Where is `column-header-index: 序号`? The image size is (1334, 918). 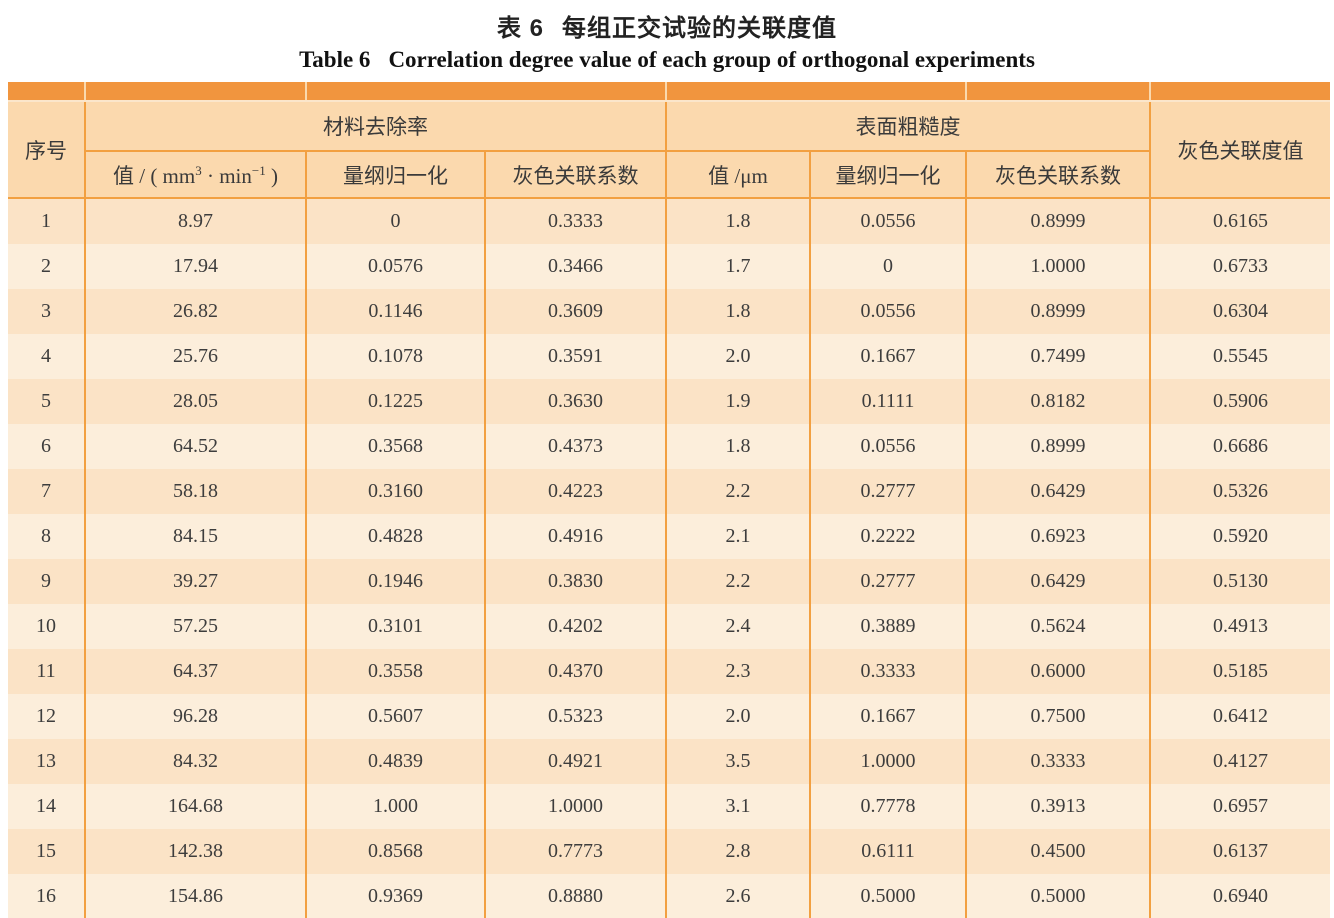 column-header-index: 序号 is located at coordinates (47, 150).